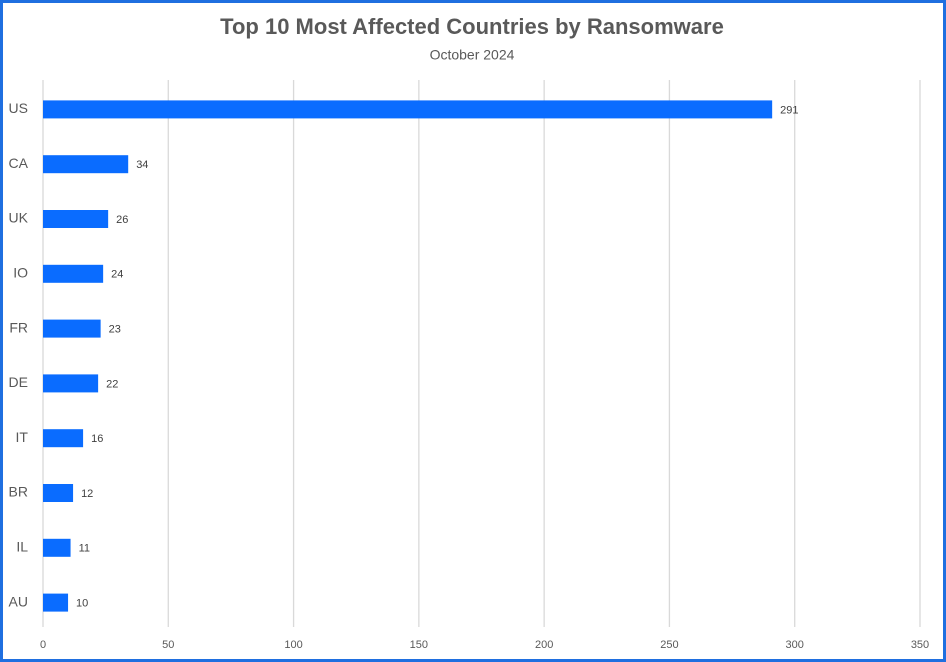 The width and height of the screenshot is (946, 662). Describe the element at coordinates (22, 437) in the screenshot. I see `y-tick-label: IT` at that location.